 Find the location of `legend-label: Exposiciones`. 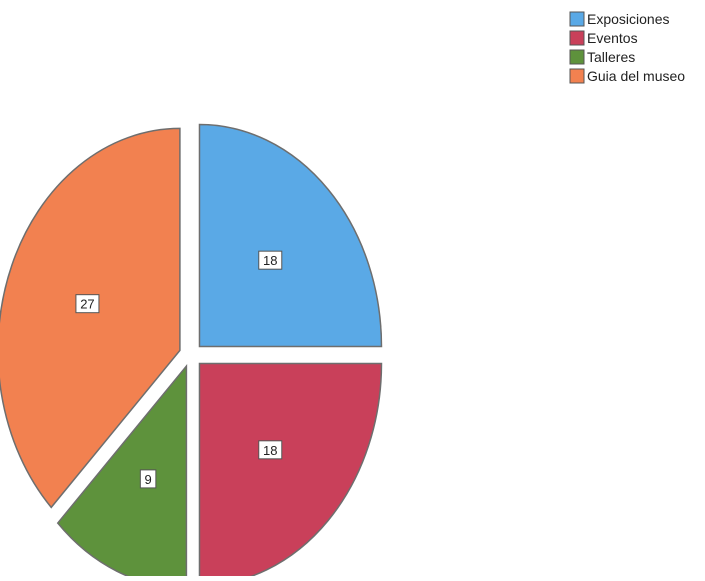

legend-label: Exposiciones is located at coordinates (628, 19).